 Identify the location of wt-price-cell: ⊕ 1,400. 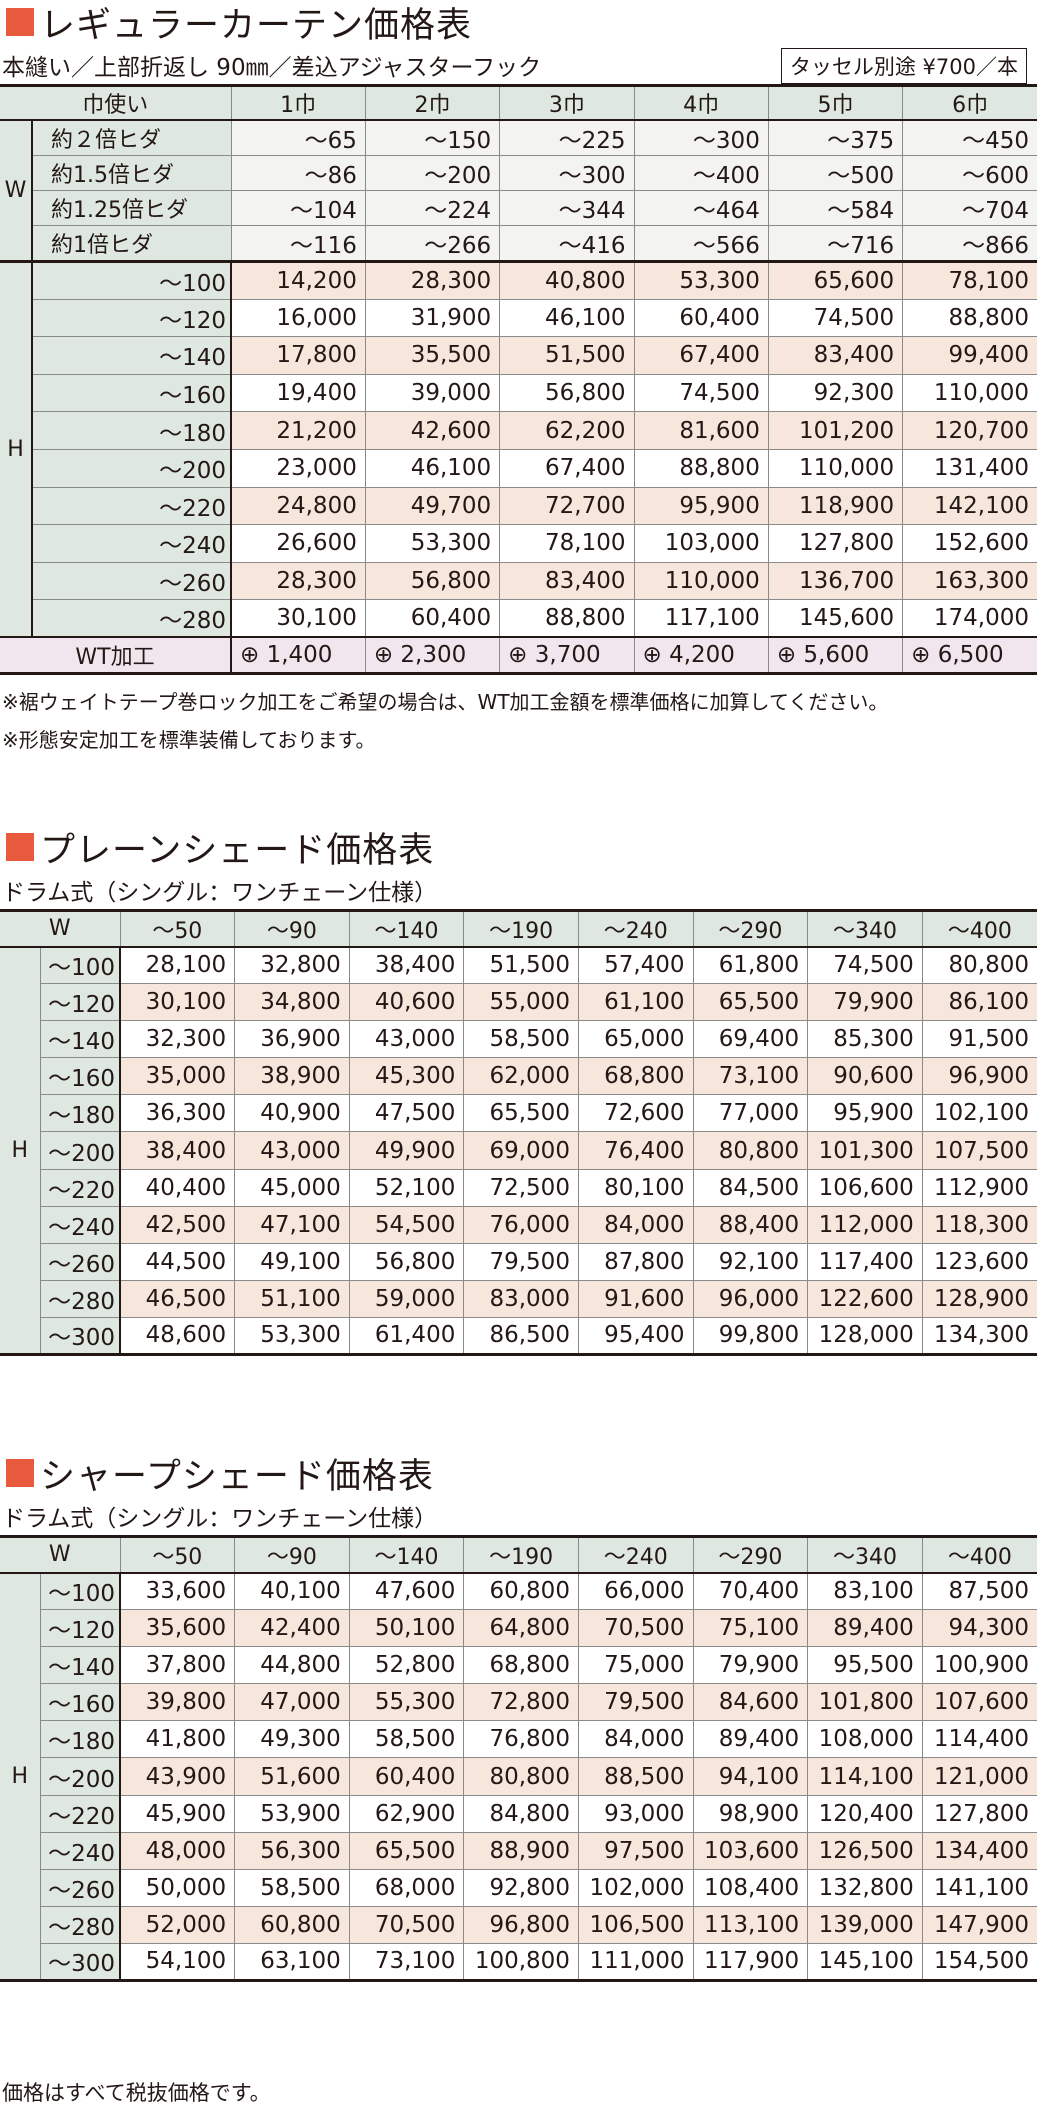
(298, 655).